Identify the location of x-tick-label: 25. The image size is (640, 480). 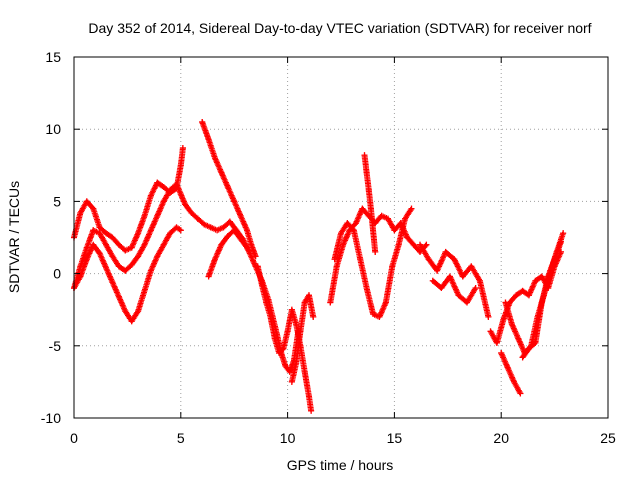
(608, 438).